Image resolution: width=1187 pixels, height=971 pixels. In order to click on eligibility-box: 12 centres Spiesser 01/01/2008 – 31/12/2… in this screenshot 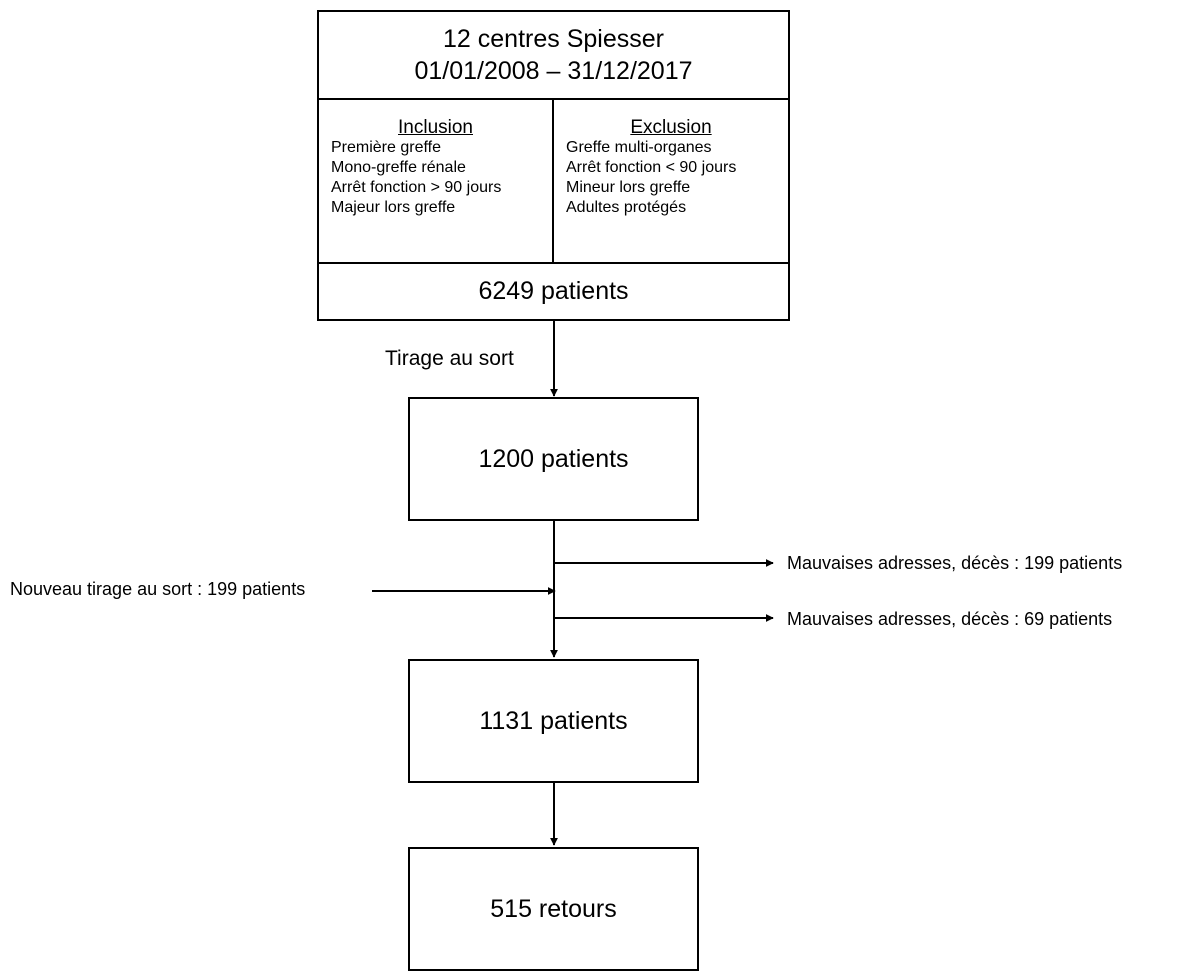, I will do `click(553, 165)`.